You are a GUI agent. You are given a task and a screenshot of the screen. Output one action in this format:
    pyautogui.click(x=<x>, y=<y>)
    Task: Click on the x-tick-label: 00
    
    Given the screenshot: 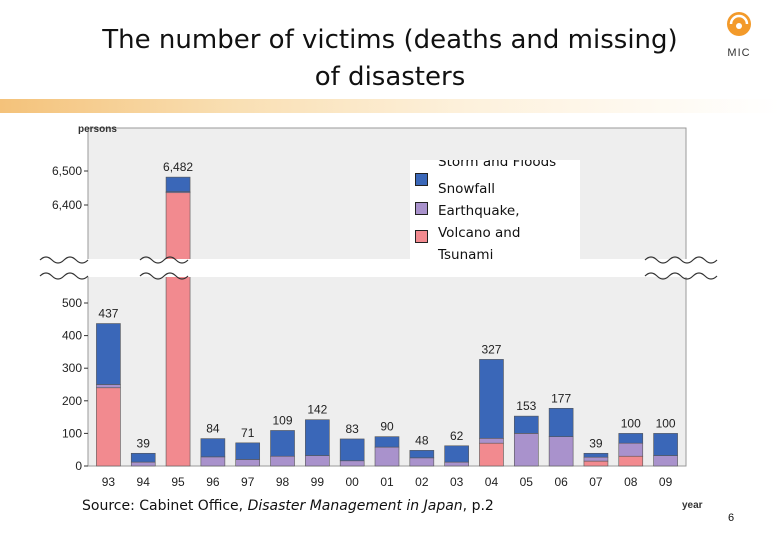 What is the action you would take?
    pyautogui.click(x=352, y=482)
    